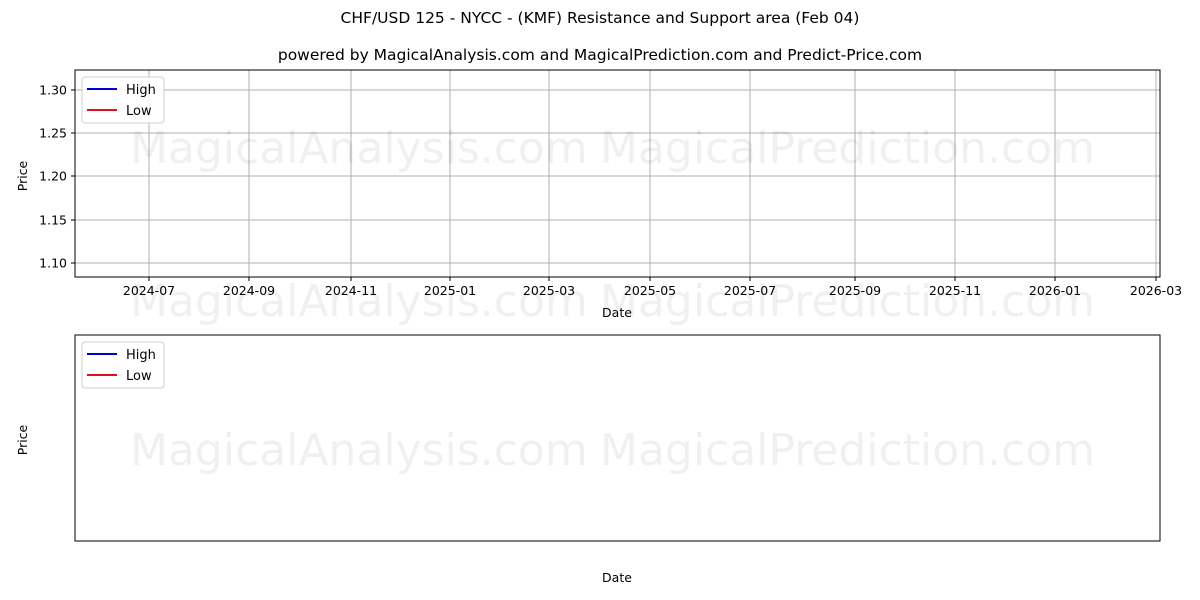  I want to click on x-tick-label: 2025-03, so click(549, 290).